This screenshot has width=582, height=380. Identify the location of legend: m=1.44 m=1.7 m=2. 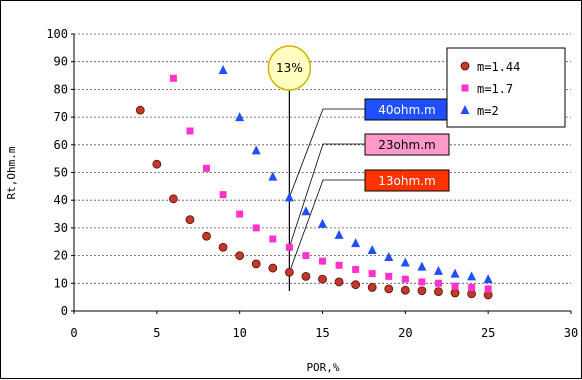
(506, 87).